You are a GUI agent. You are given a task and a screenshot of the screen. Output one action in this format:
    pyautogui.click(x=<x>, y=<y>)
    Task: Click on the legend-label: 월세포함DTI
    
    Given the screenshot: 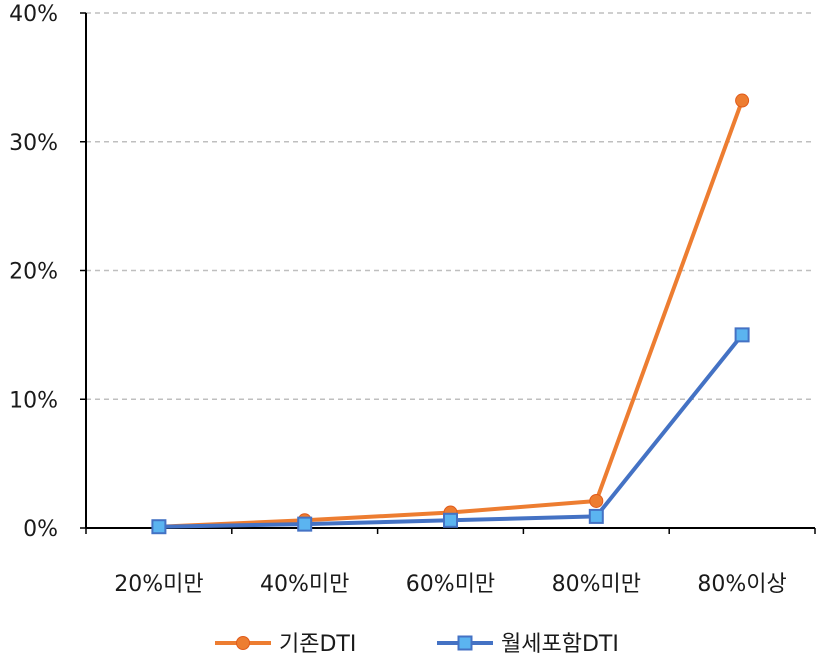 What is the action you would take?
    pyautogui.click(x=560, y=644)
    